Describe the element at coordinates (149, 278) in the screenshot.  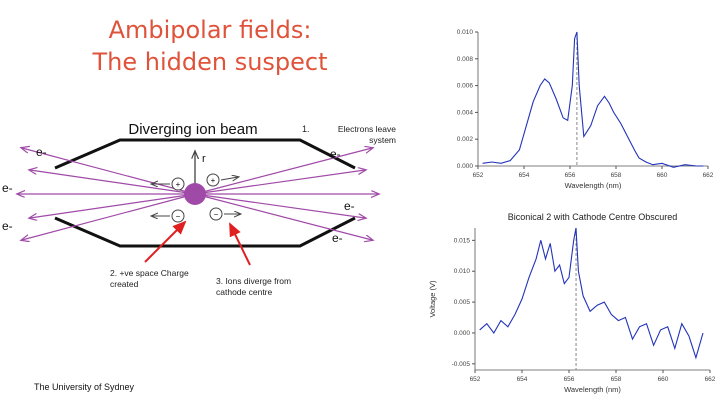
I see `annotation-space-charge: 2. +ve space Charge created` at that location.